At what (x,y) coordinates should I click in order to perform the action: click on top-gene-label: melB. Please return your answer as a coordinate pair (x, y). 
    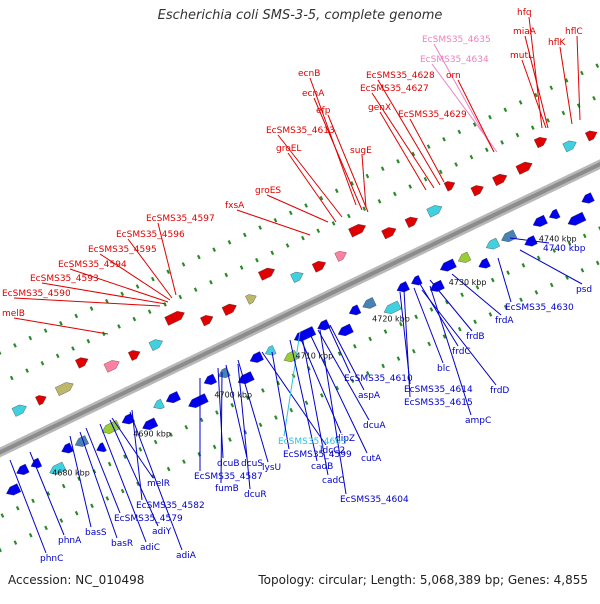
    Looking at the image, I should click on (13, 314).